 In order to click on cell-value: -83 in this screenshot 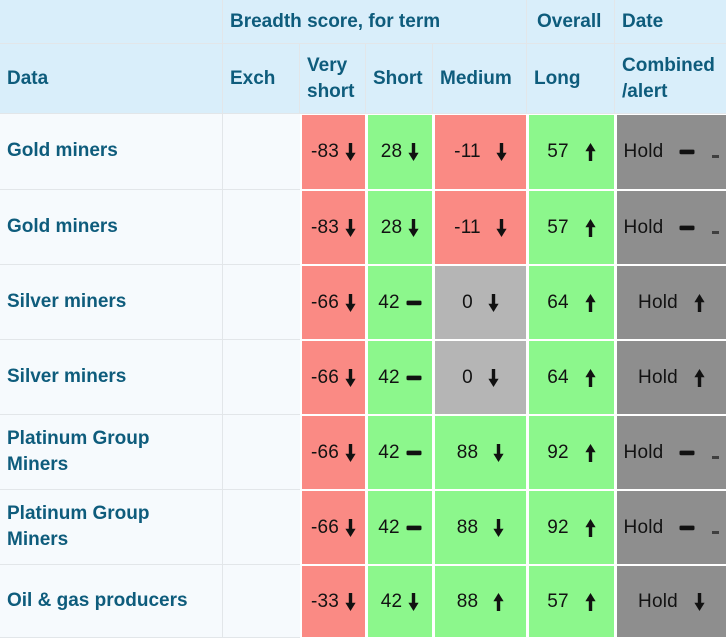, I will do `click(325, 227)`.